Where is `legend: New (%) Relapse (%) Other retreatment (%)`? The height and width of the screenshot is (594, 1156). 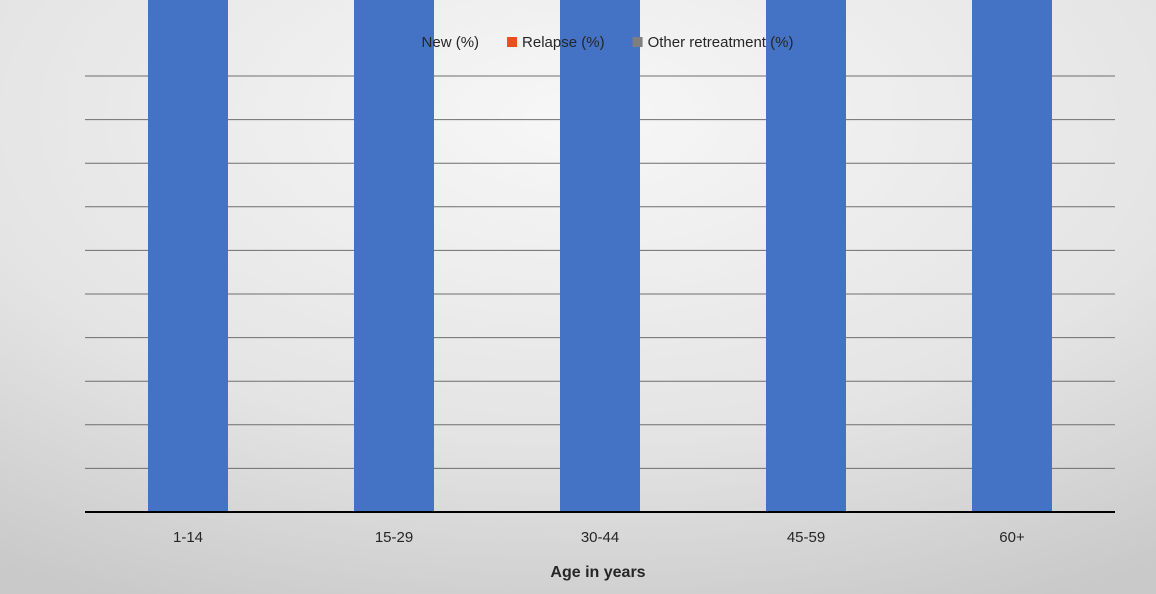
legend: New (%) Relapse (%) Other retreatment (%) is located at coordinates (600, 42).